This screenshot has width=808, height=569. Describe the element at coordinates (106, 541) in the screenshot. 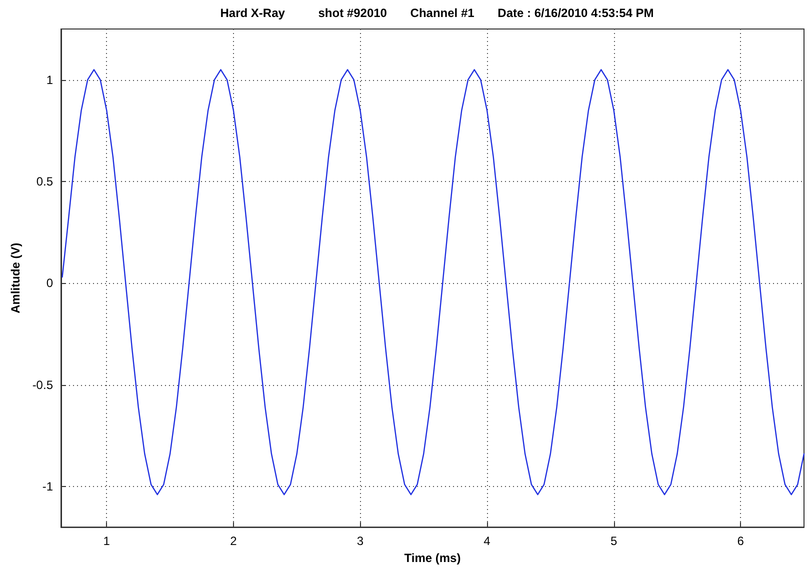

I see `x-tick-label: 1` at that location.